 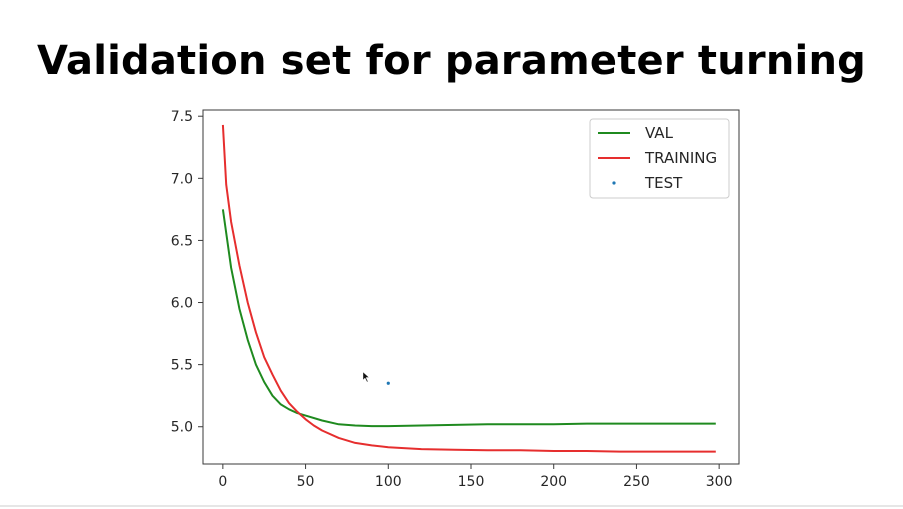 What do you see at coordinates (182, 179) in the screenshot?
I see `y-tick-label: 7.0` at bounding box center [182, 179].